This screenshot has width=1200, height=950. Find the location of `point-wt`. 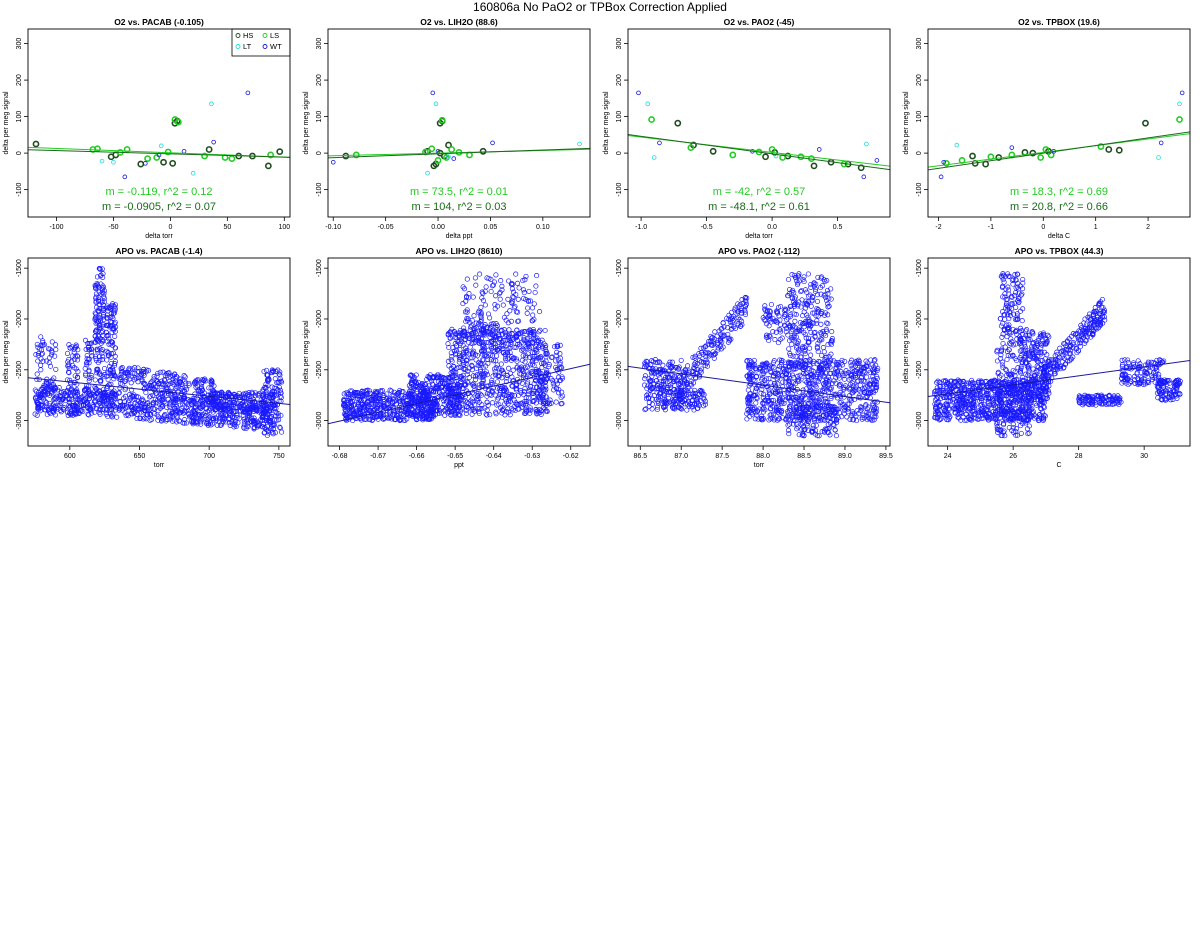

point-wt is located at coordinates (1161, 143).